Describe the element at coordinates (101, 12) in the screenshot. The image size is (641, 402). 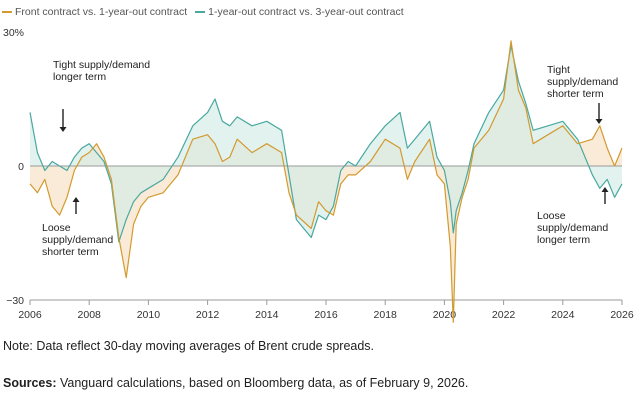
I see `legend-label-front-vs-1y: Front contract vs. 1-year-out contract` at that location.